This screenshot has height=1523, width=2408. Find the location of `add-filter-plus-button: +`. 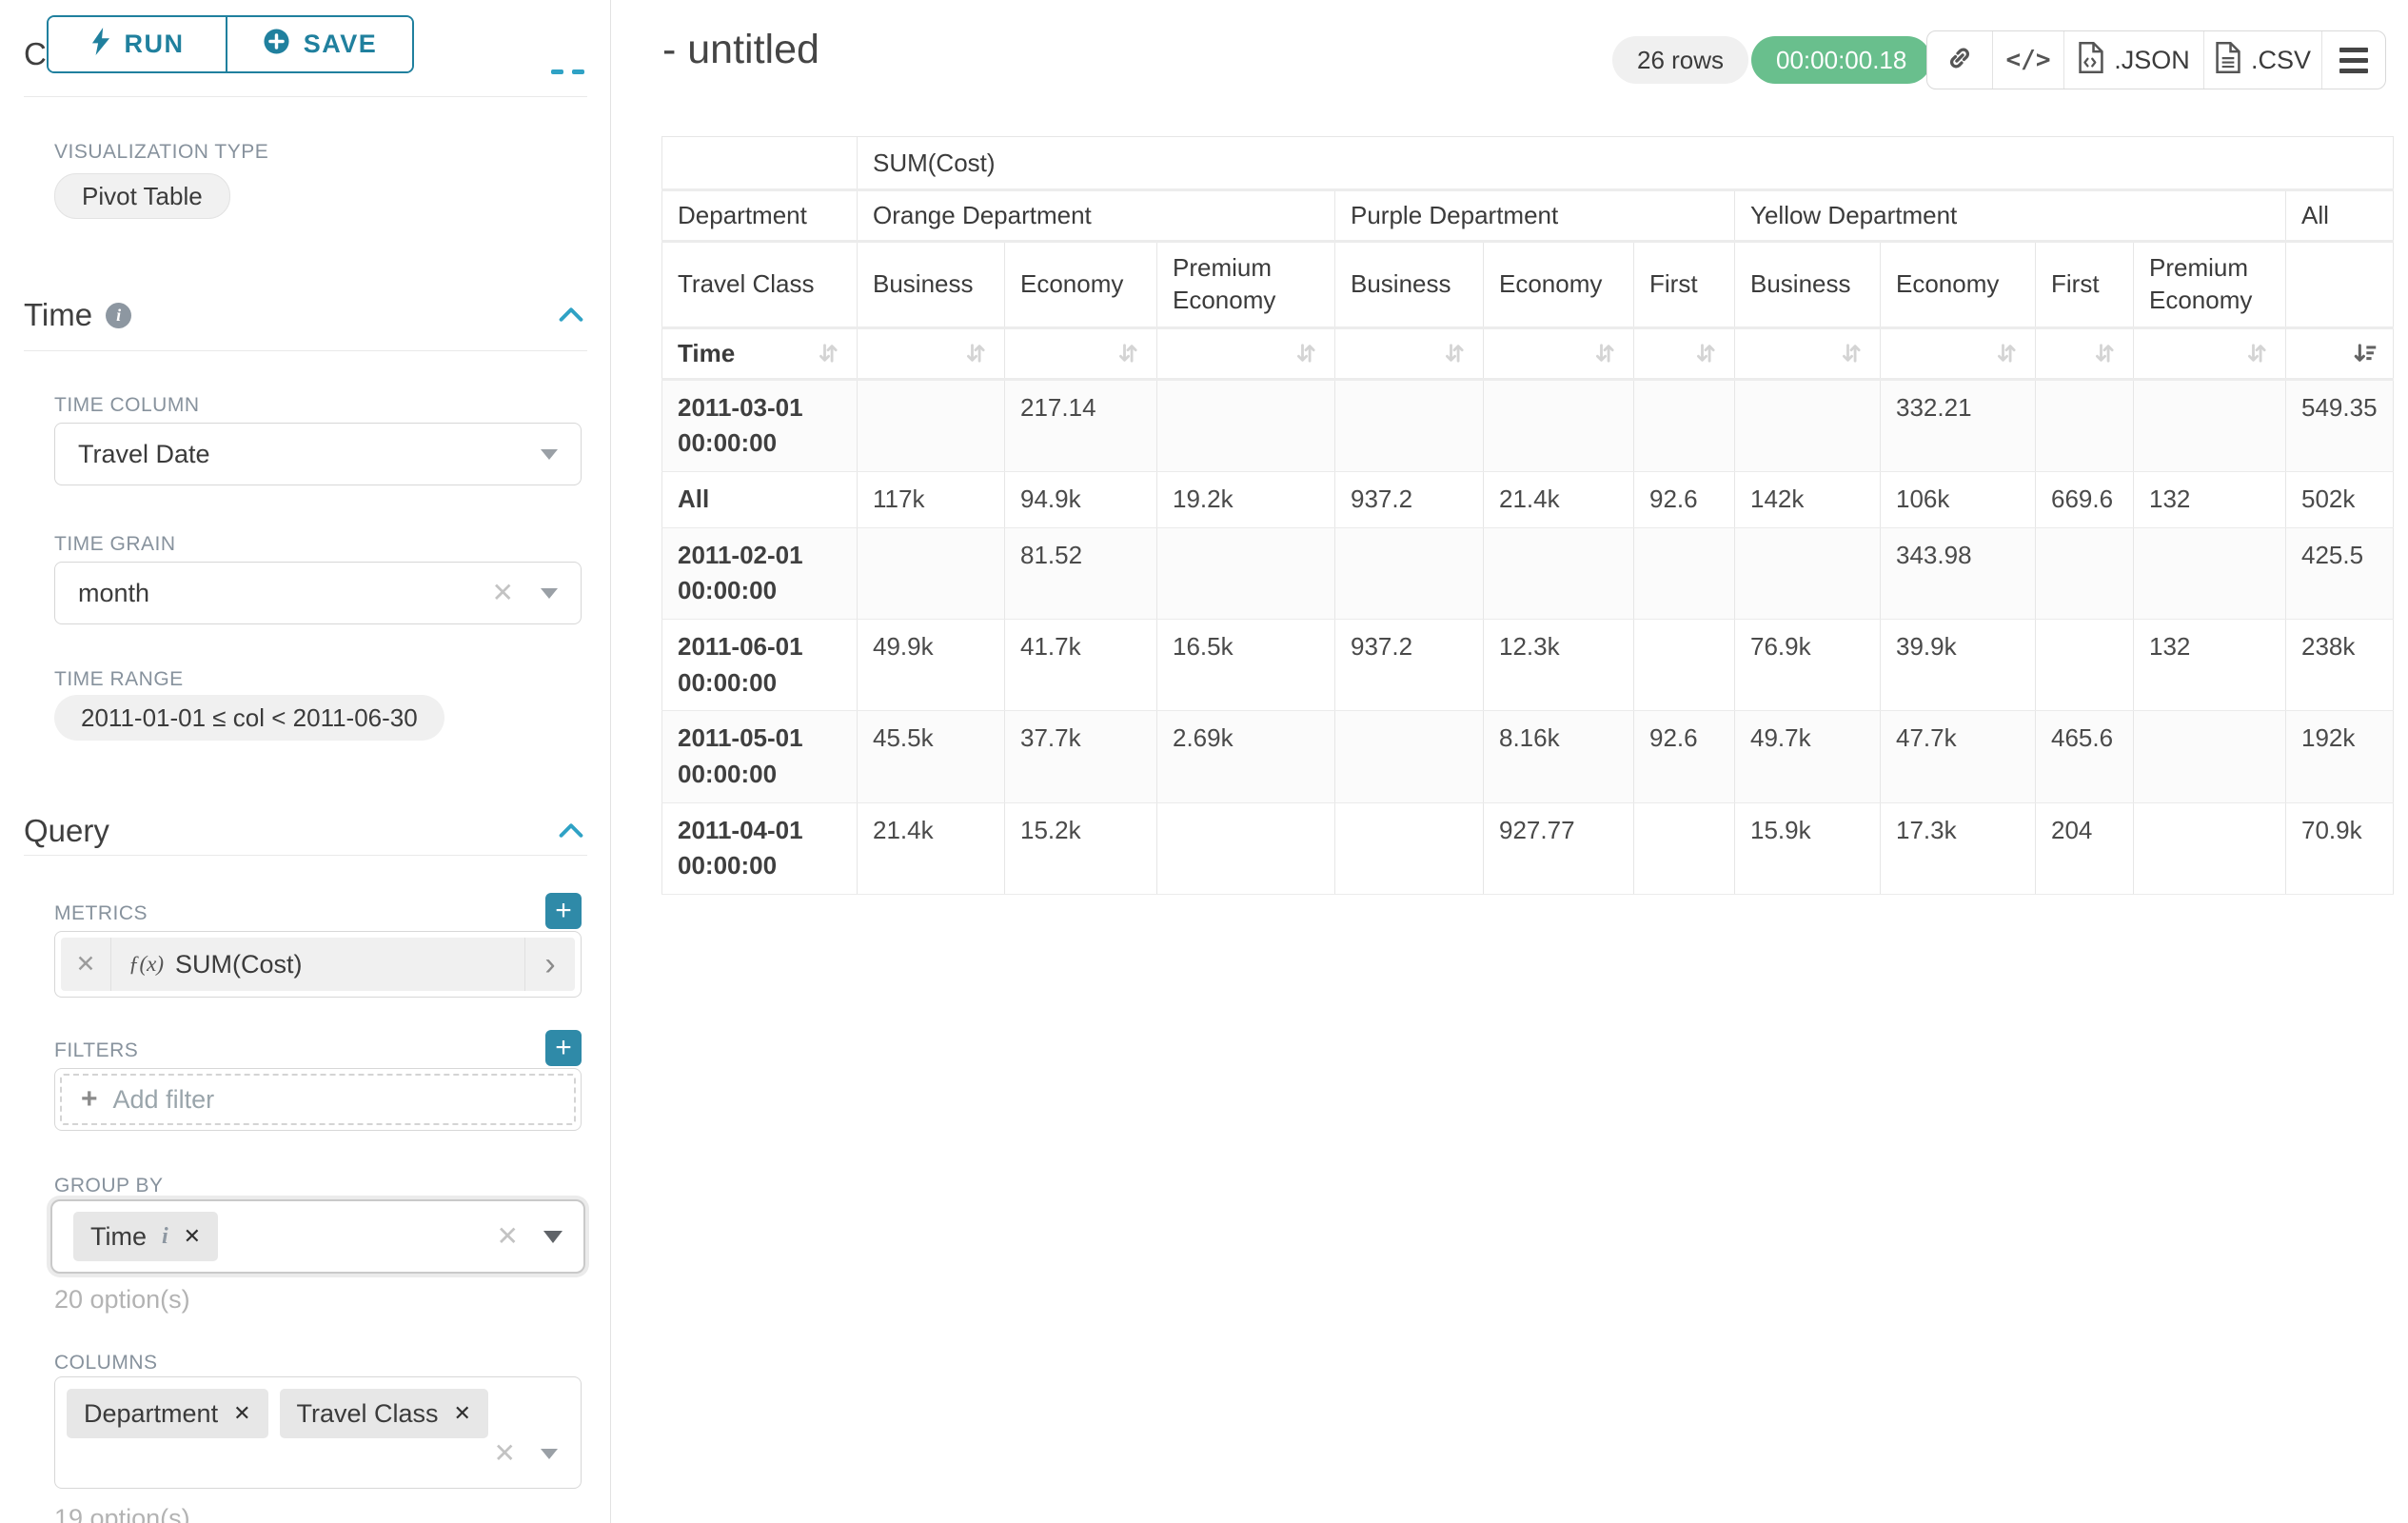

add-filter-plus-button: + is located at coordinates (563, 1048).